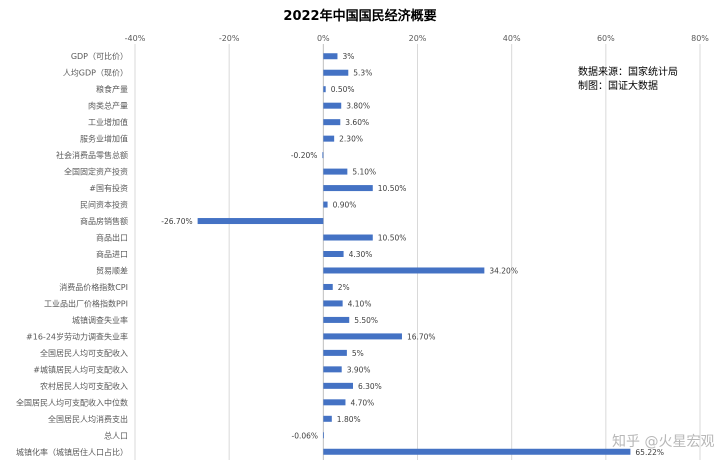 Image resolution: width=720 pixels, height=471 pixels. Describe the element at coordinates (628, 71) in the screenshot. I see `source-note-line1: 数据来源：国家统计局` at that location.